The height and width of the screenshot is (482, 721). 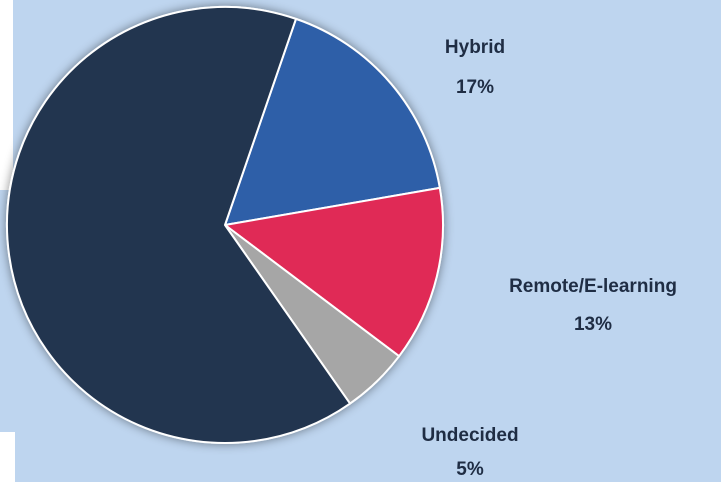 I want to click on slice-value-label: 17%, so click(x=475, y=87).